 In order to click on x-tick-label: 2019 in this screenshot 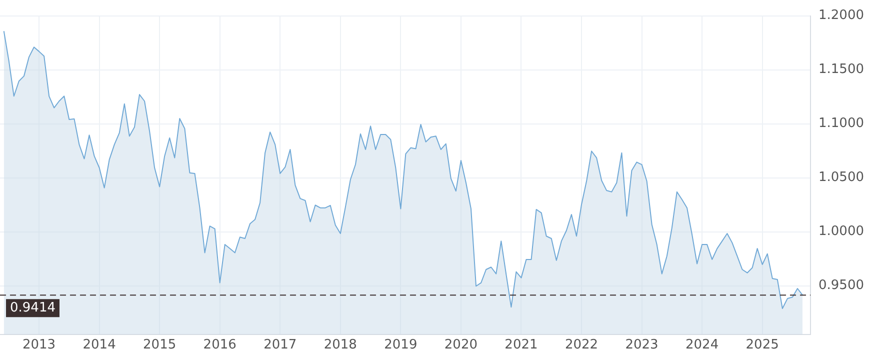, I will do `click(401, 345)`.